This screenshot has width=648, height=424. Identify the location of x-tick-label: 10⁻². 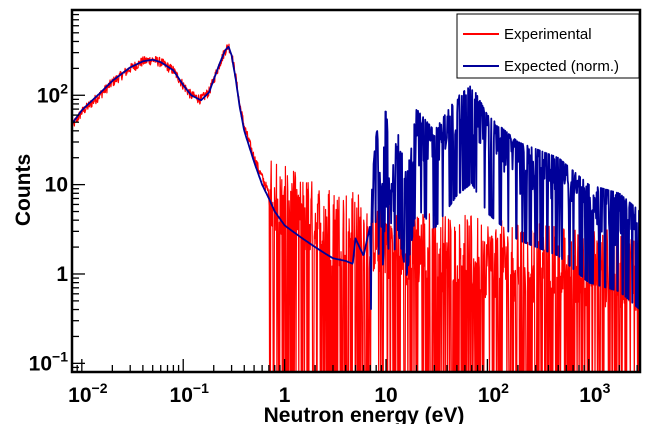
(88, 393).